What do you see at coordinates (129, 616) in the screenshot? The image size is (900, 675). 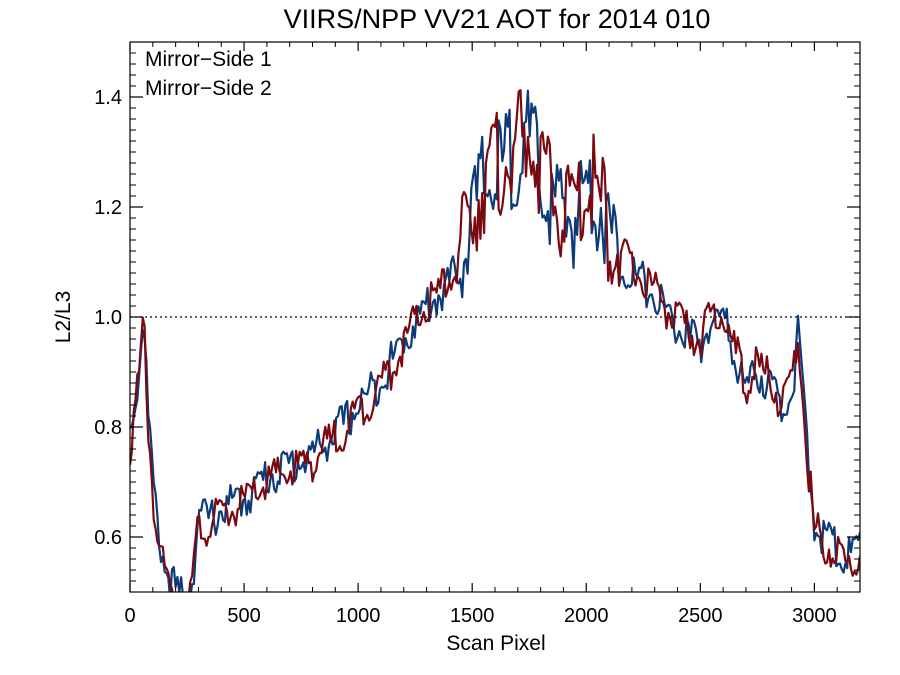 I see `x-tick-label: 0` at bounding box center [129, 616].